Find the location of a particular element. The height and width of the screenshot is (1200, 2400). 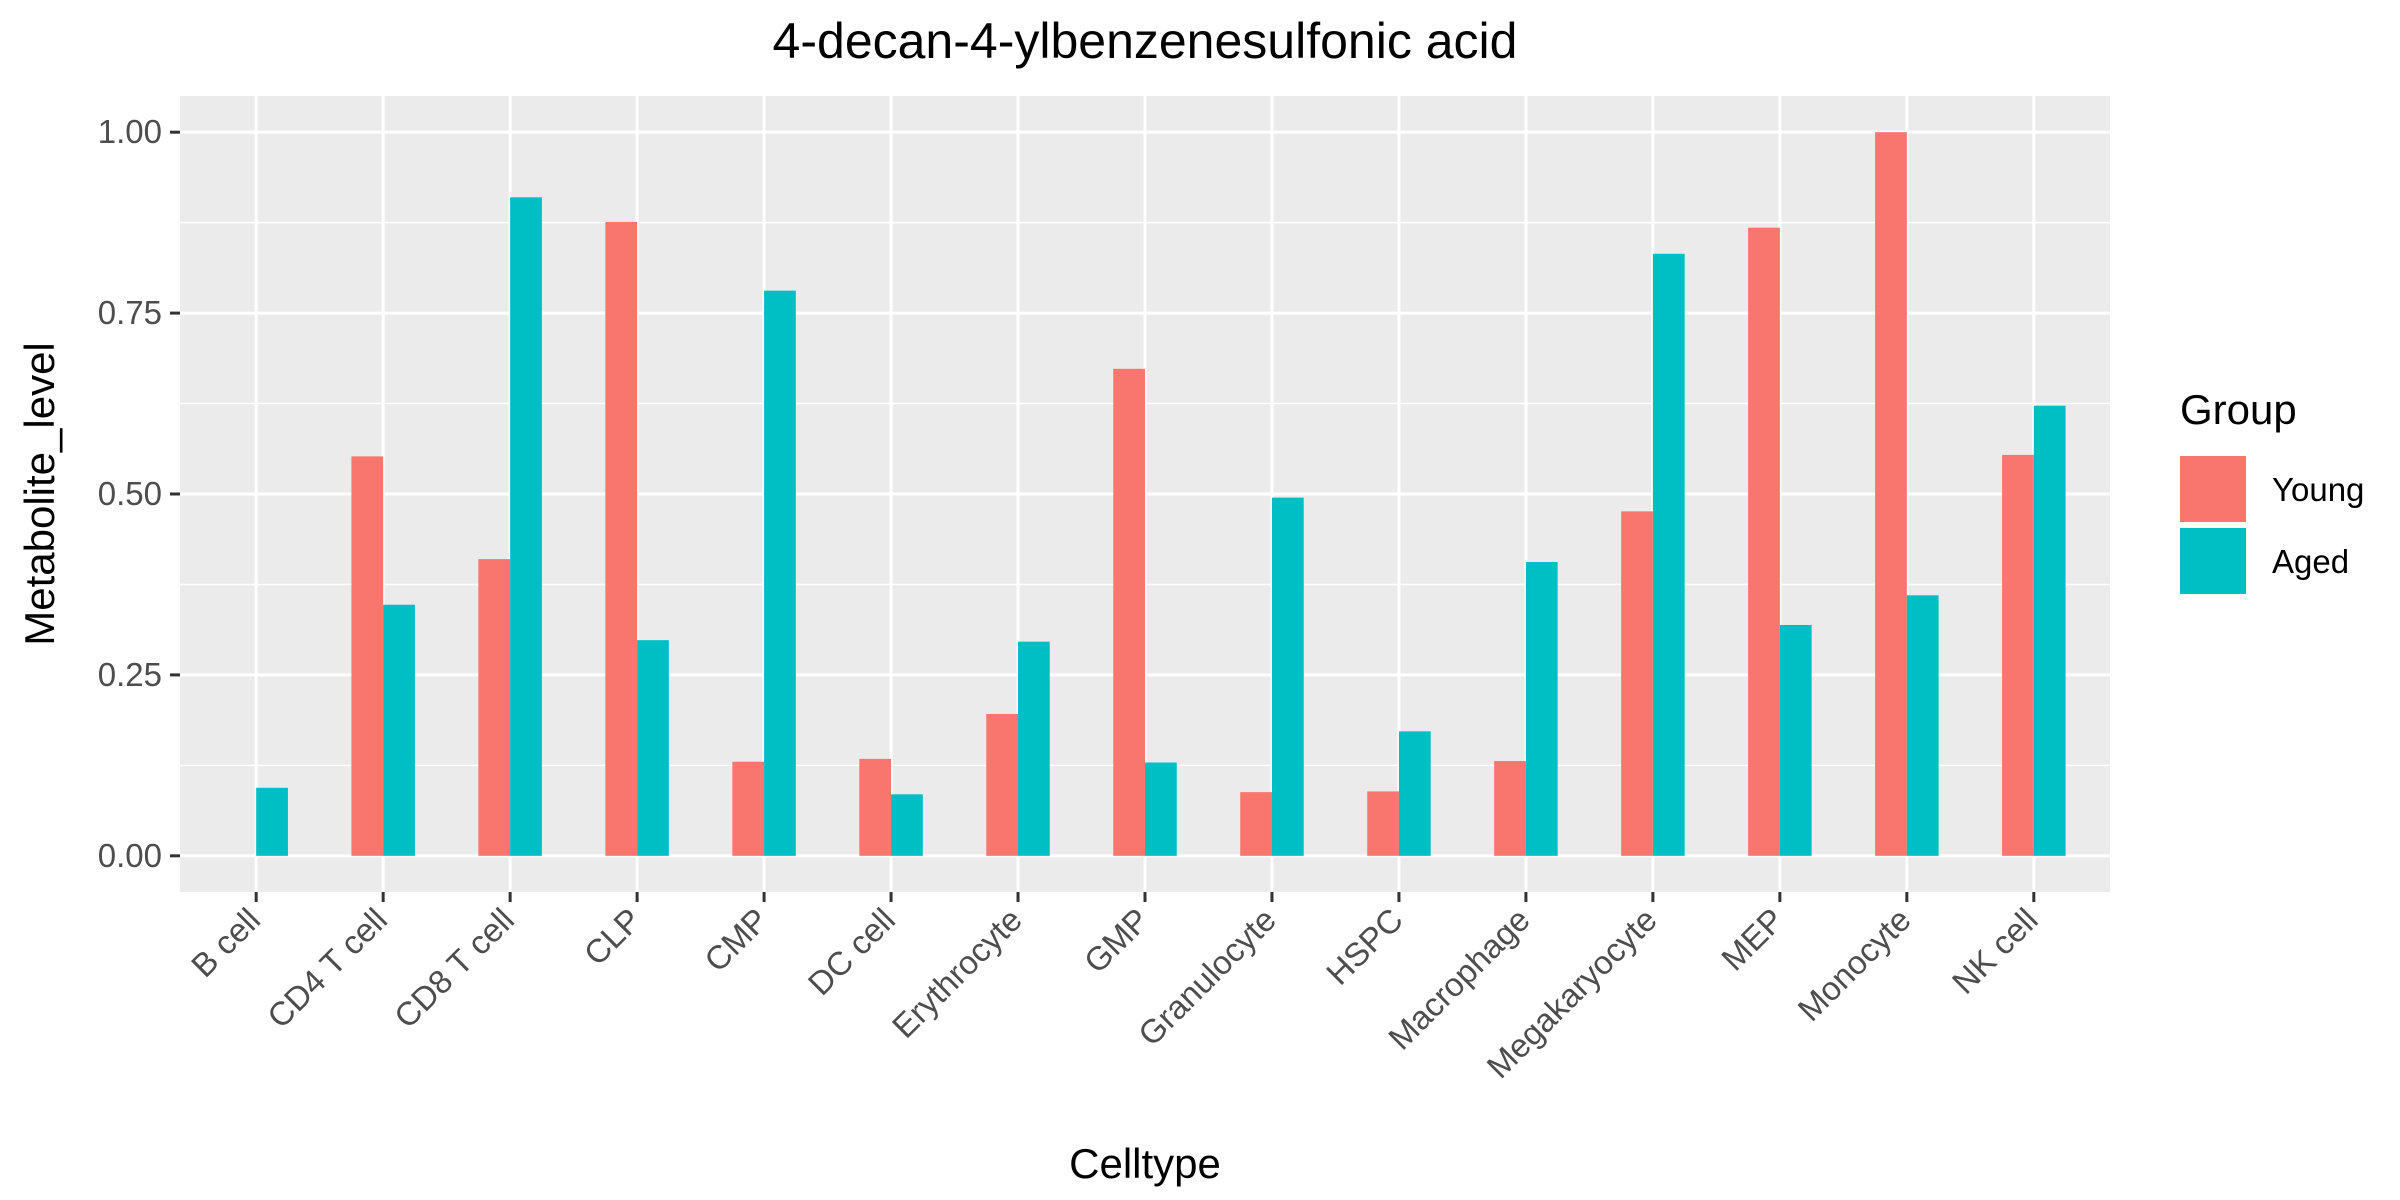

x-tick-label: CD4 T cell is located at coordinates (327, 968).